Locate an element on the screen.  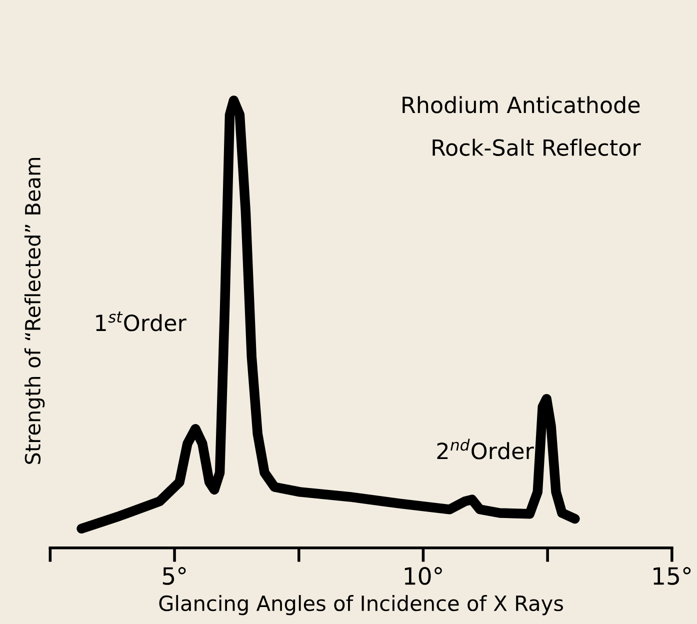
x-axis-title: Glancing Angles of Incidence of X Rays is located at coordinates (361, 605).